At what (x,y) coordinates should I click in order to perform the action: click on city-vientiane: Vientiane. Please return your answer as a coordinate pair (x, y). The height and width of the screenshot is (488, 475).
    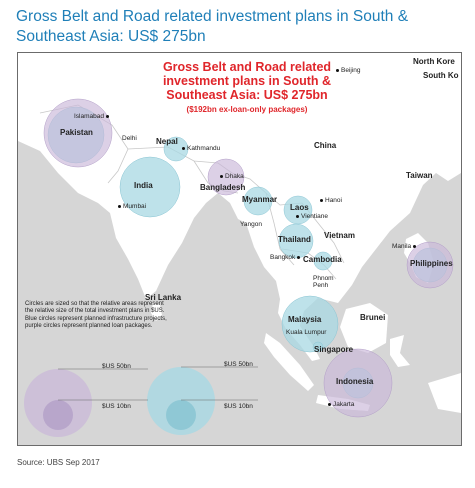
    Looking at the image, I should click on (311, 216).